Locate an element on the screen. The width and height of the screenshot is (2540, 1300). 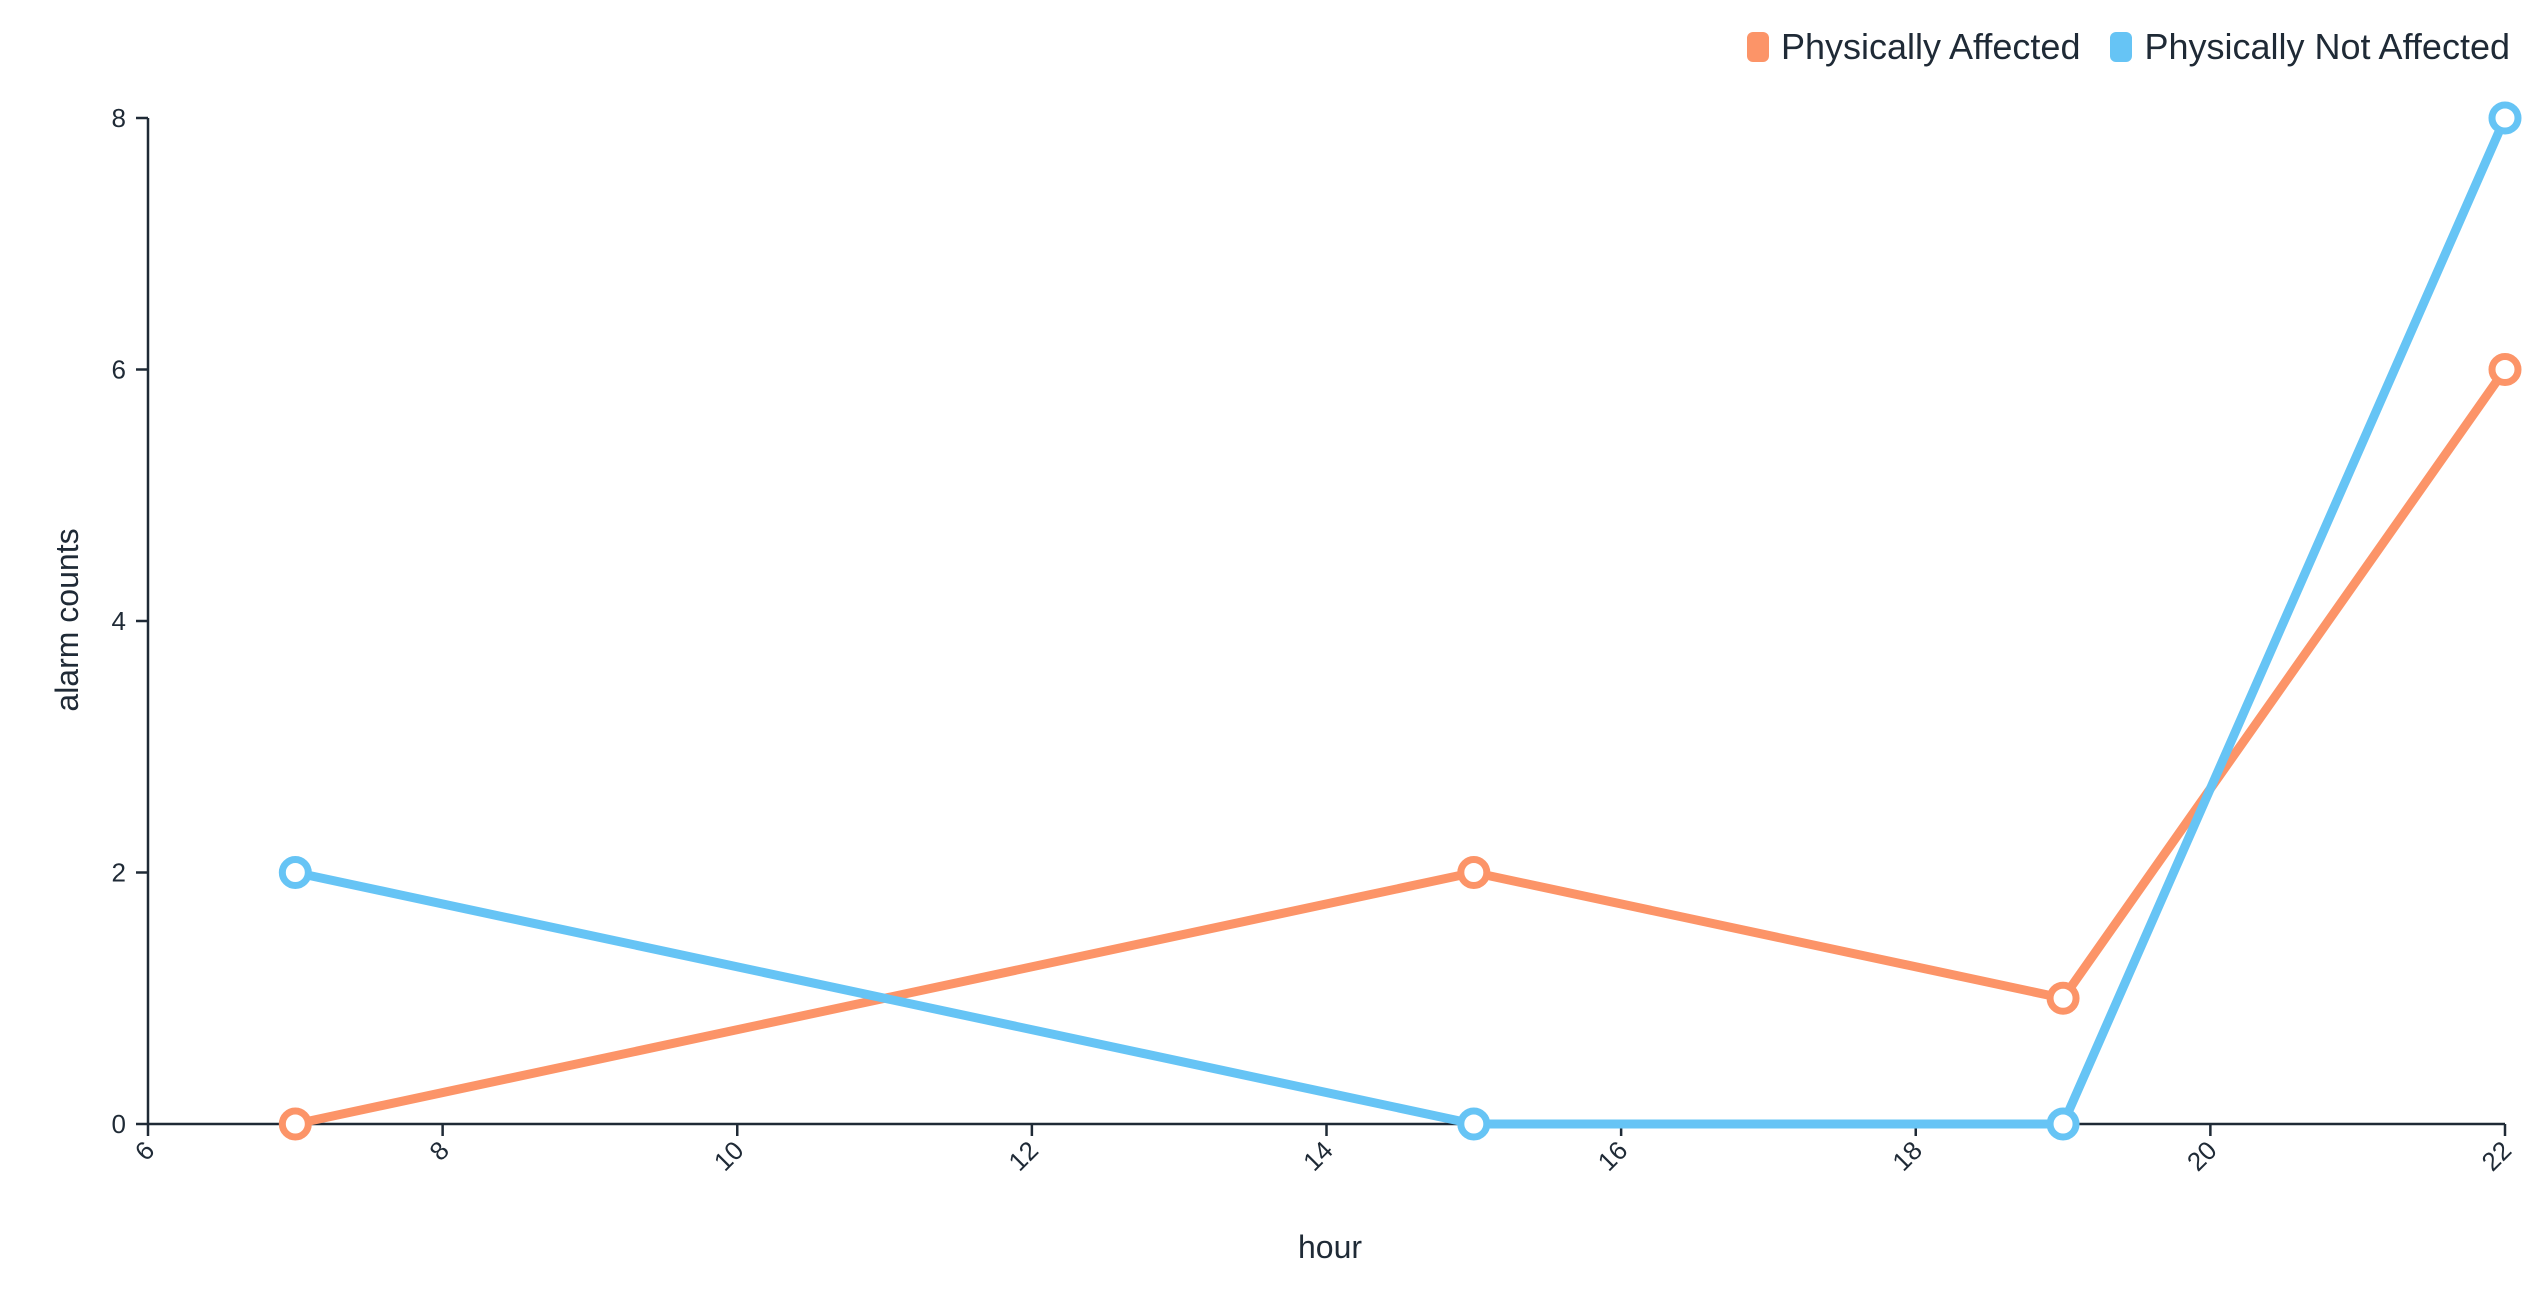
legend-label-physically-affected: Physically Affected is located at coordinates (1930, 46).